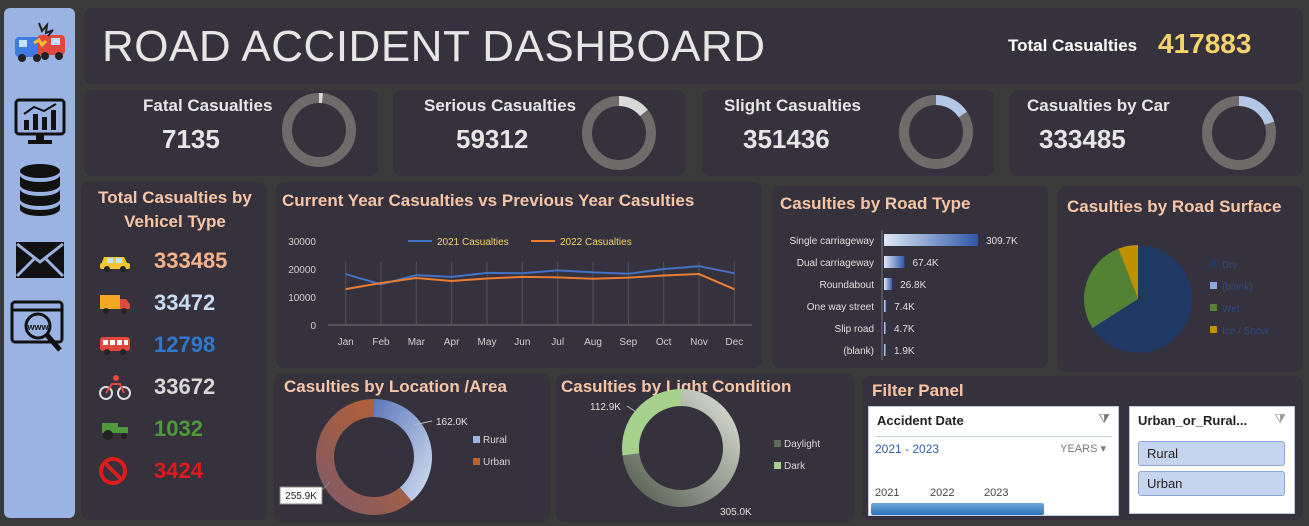 This screenshot has height=526, width=1309. Describe the element at coordinates (496, 462) in the screenshot. I see `legend-label: Urban` at that location.